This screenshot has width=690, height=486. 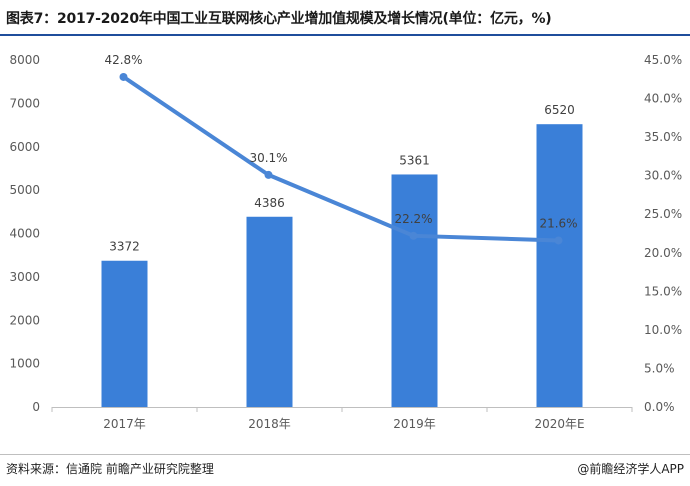 I want to click on bar-value-label: 3372, so click(x=124, y=247).